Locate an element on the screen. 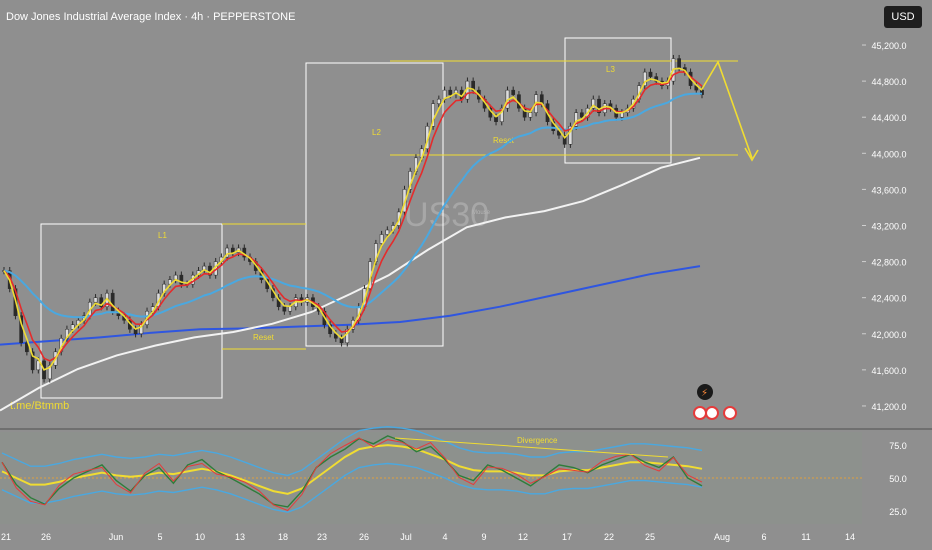 Image resolution: width=932 pixels, height=550 pixels. flash-icon: ⚡ is located at coordinates (704, 393).